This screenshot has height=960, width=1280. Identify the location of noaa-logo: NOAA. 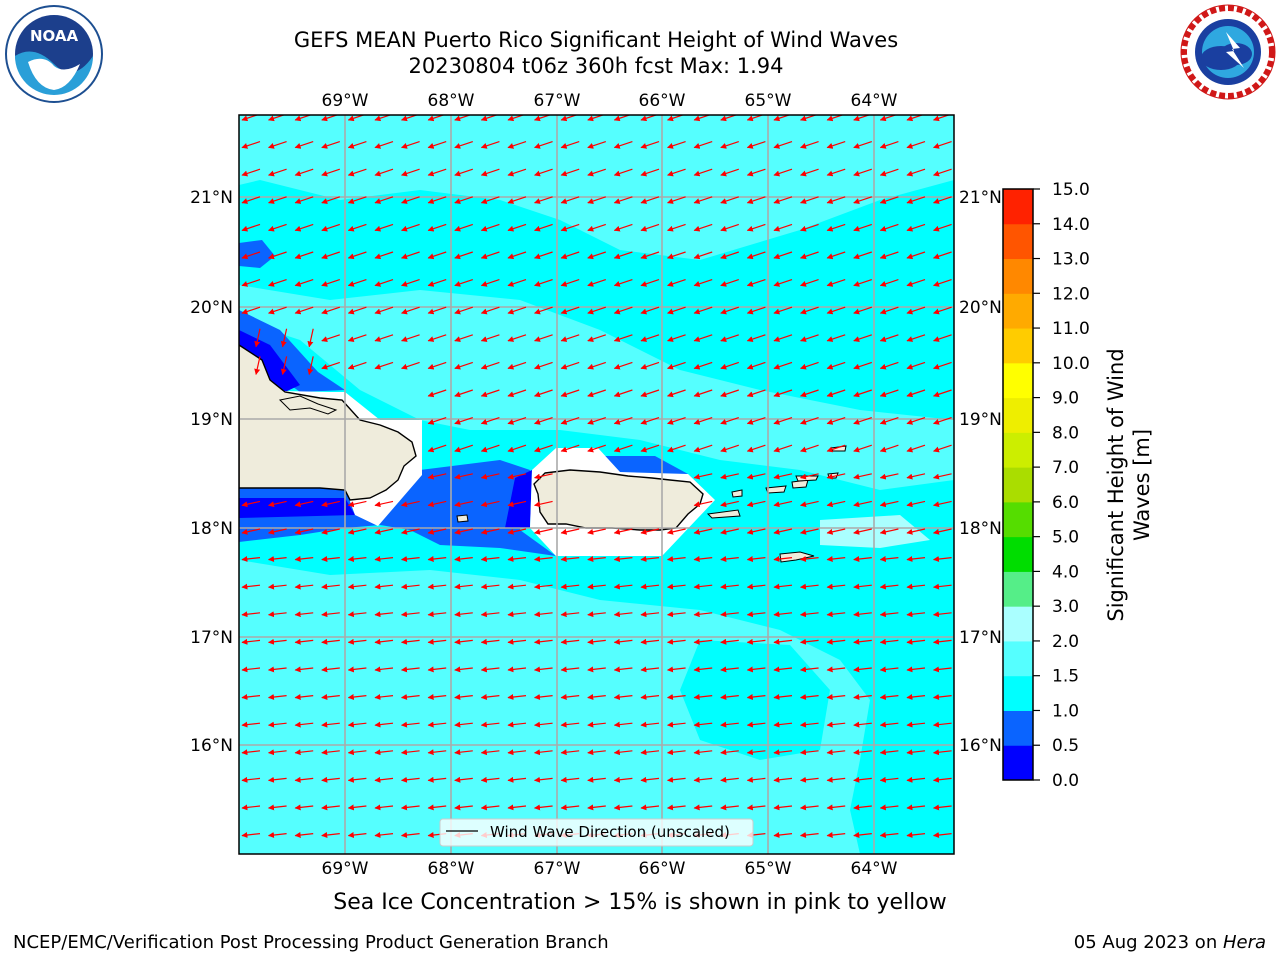
(54, 54).